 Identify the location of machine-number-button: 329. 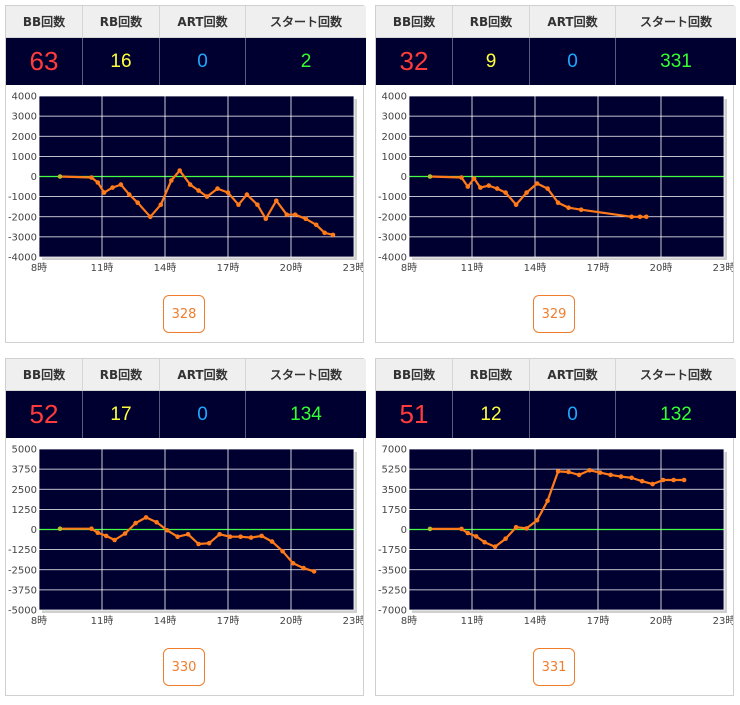
(554, 314).